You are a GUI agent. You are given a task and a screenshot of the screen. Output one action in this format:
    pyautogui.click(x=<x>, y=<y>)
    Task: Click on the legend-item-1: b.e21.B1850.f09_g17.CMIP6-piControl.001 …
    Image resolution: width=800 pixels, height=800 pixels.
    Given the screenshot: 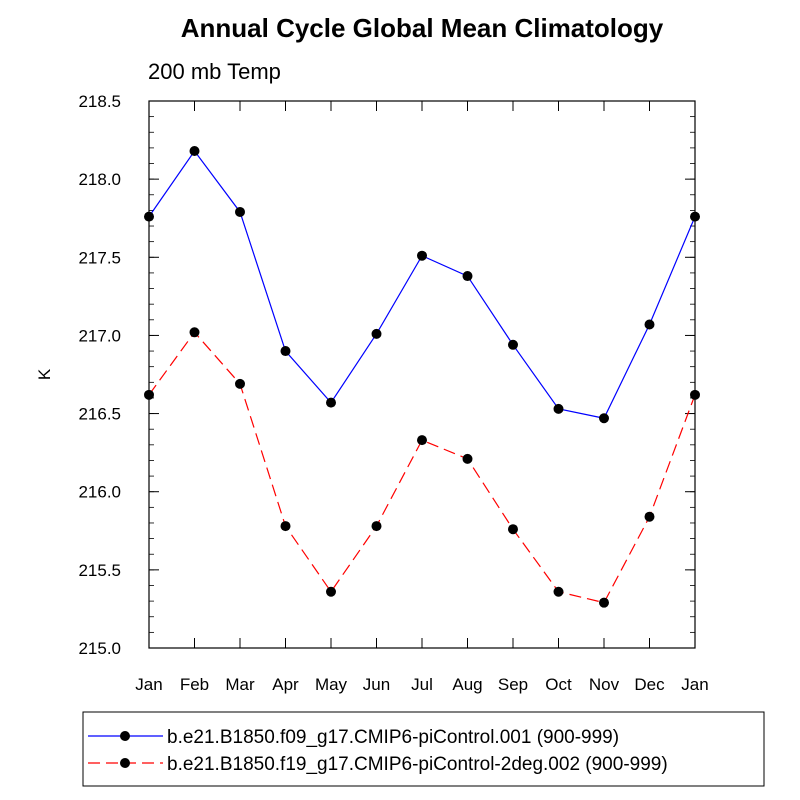 What is the action you would take?
    pyautogui.click(x=353, y=737)
    